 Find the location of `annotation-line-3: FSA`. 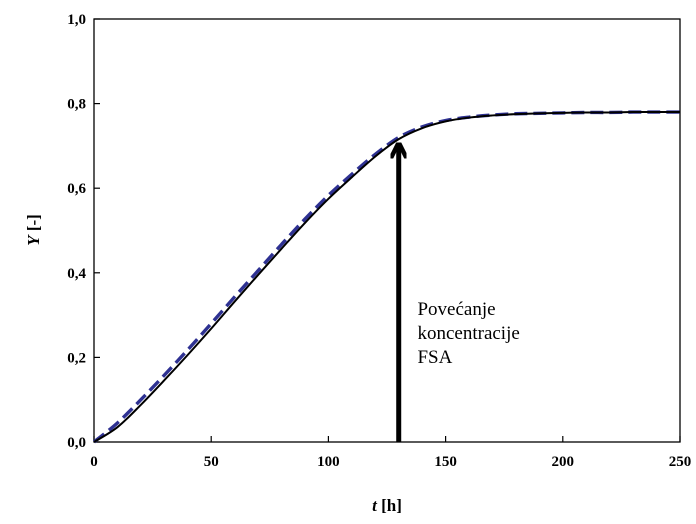

annotation-line-3: FSA is located at coordinates (434, 357).